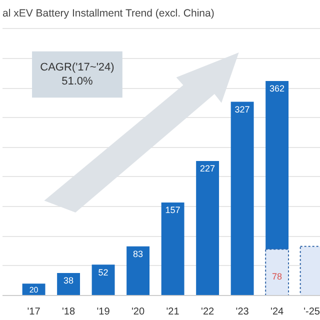 Image resolution: width=320 pixels, height=320 pixels. What do you see at coordinates (138, 253) in the screenshot?
I see `data-label: 83` at bounding box center [138, 253].